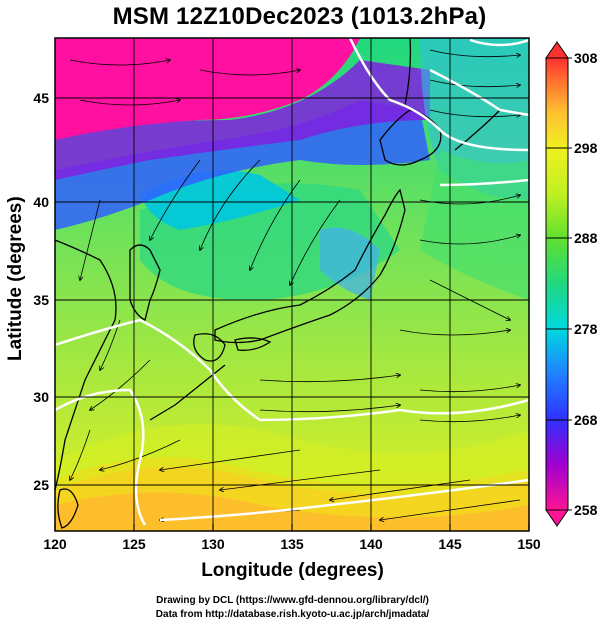 The height and width of the screenshot is (625, 599). Describe the element at coordinates (586, 148) in the screenshot. I see `colorbar-tick-label: 298` at that location.